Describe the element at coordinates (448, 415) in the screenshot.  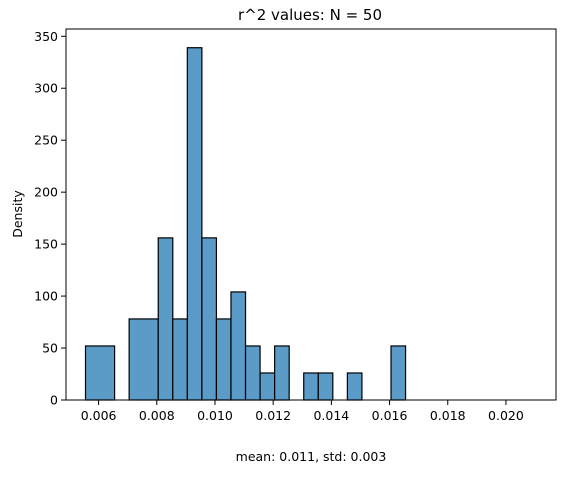
I see `x-tick-label-6: 0.018` at that location.